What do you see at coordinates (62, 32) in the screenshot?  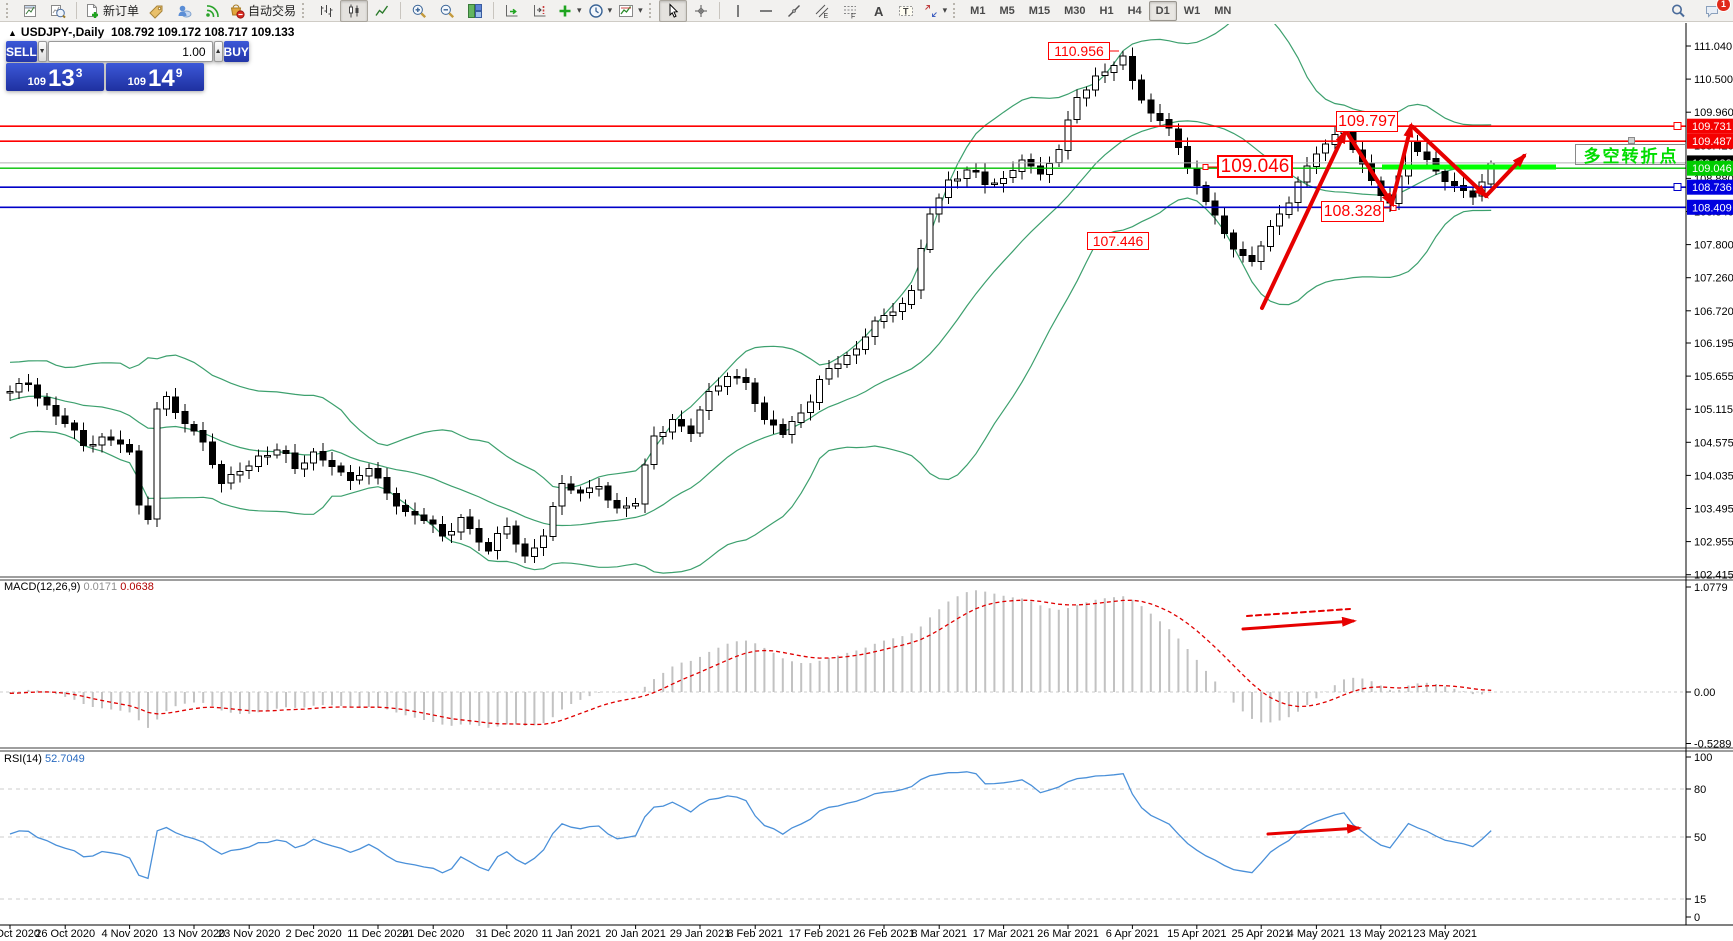 I see `chart-symbol-period: USDJPY-,Daily` at bounding box center [62, 32].